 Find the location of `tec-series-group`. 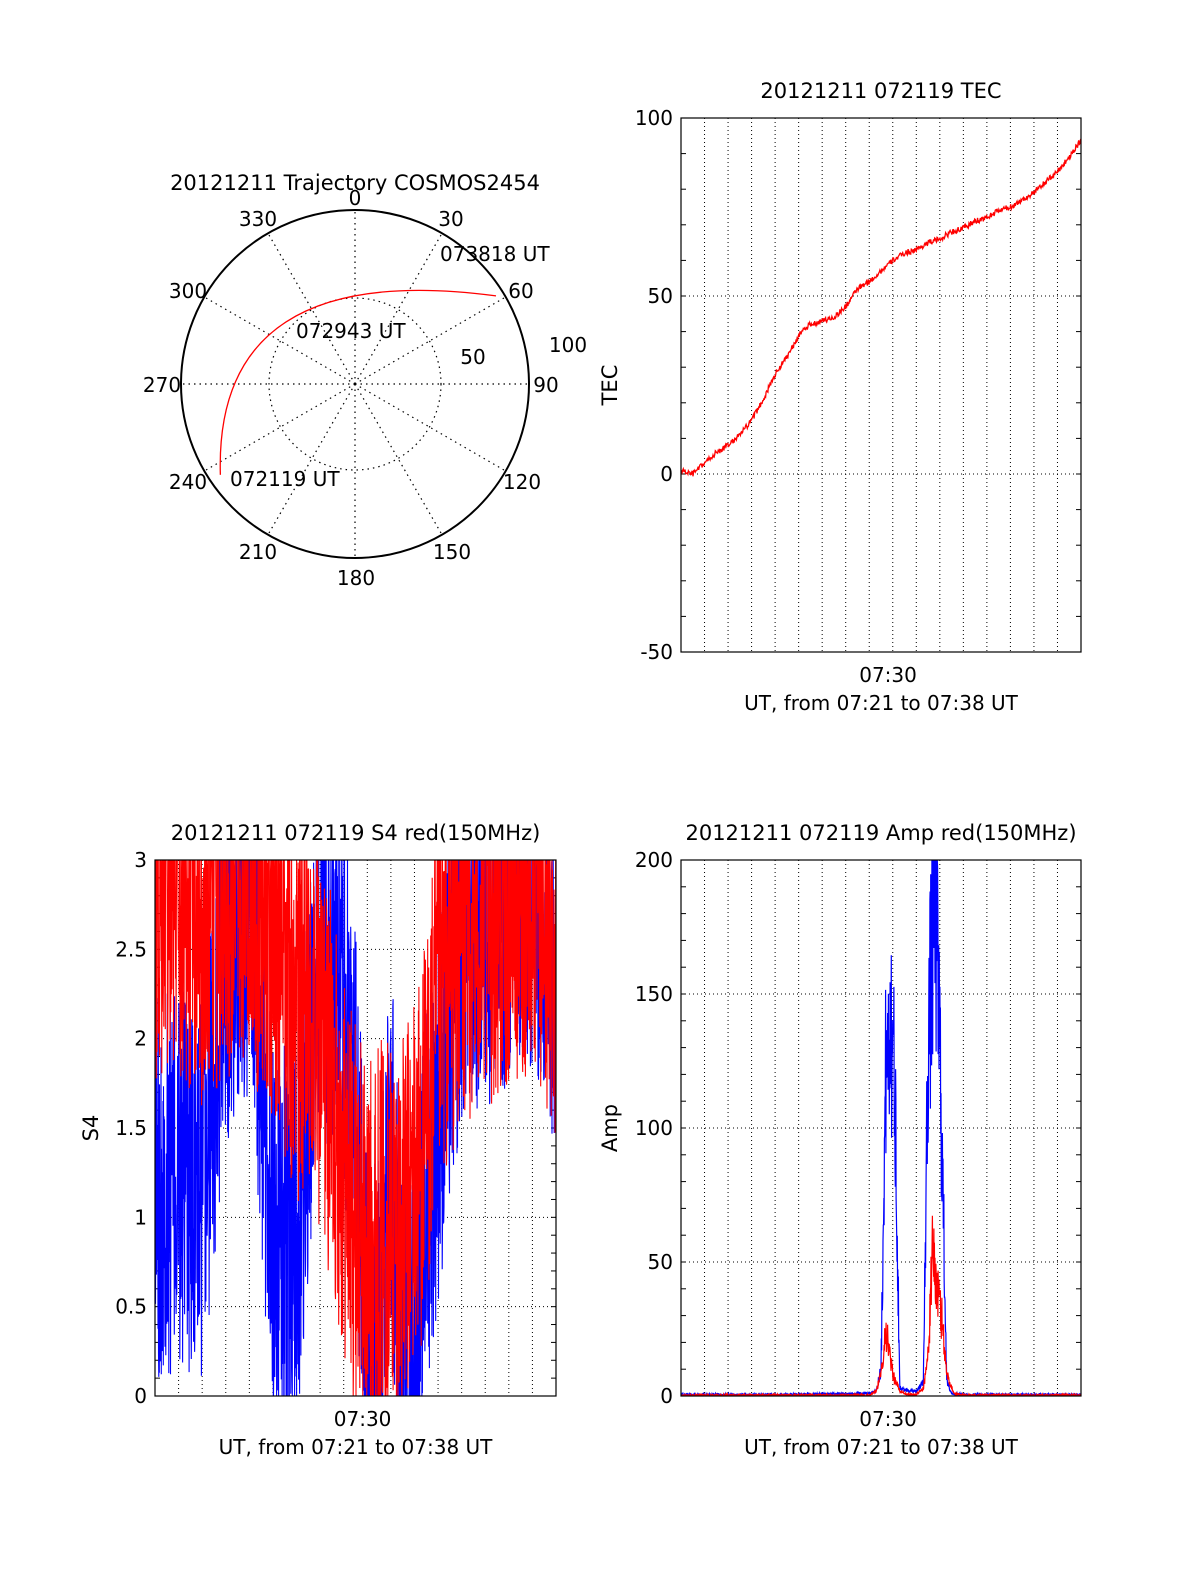

tec-series-group is located at coordinates (881, 307).